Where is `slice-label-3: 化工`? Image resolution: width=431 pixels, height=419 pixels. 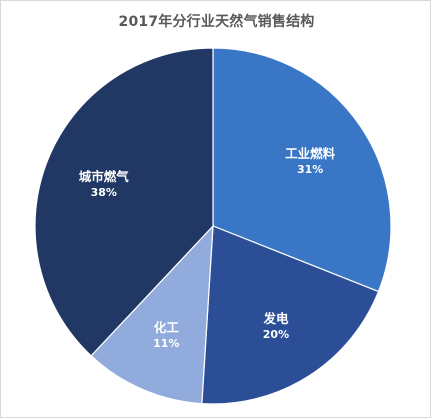 slice-label-3: 化工 is located at coordinates (167, 327).